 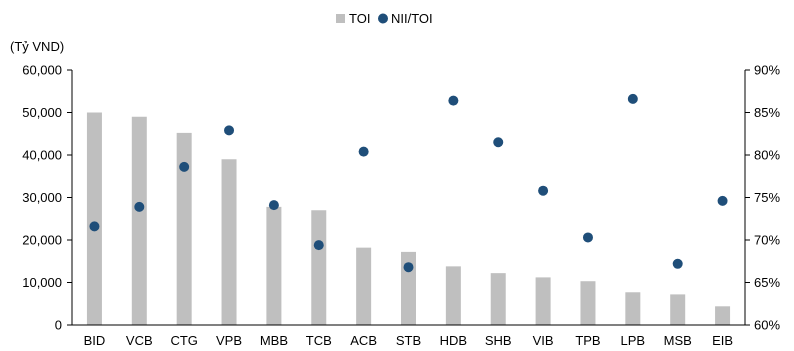 I want to click on y-left-tick-label: 10,000, so click(x=42, y=282).